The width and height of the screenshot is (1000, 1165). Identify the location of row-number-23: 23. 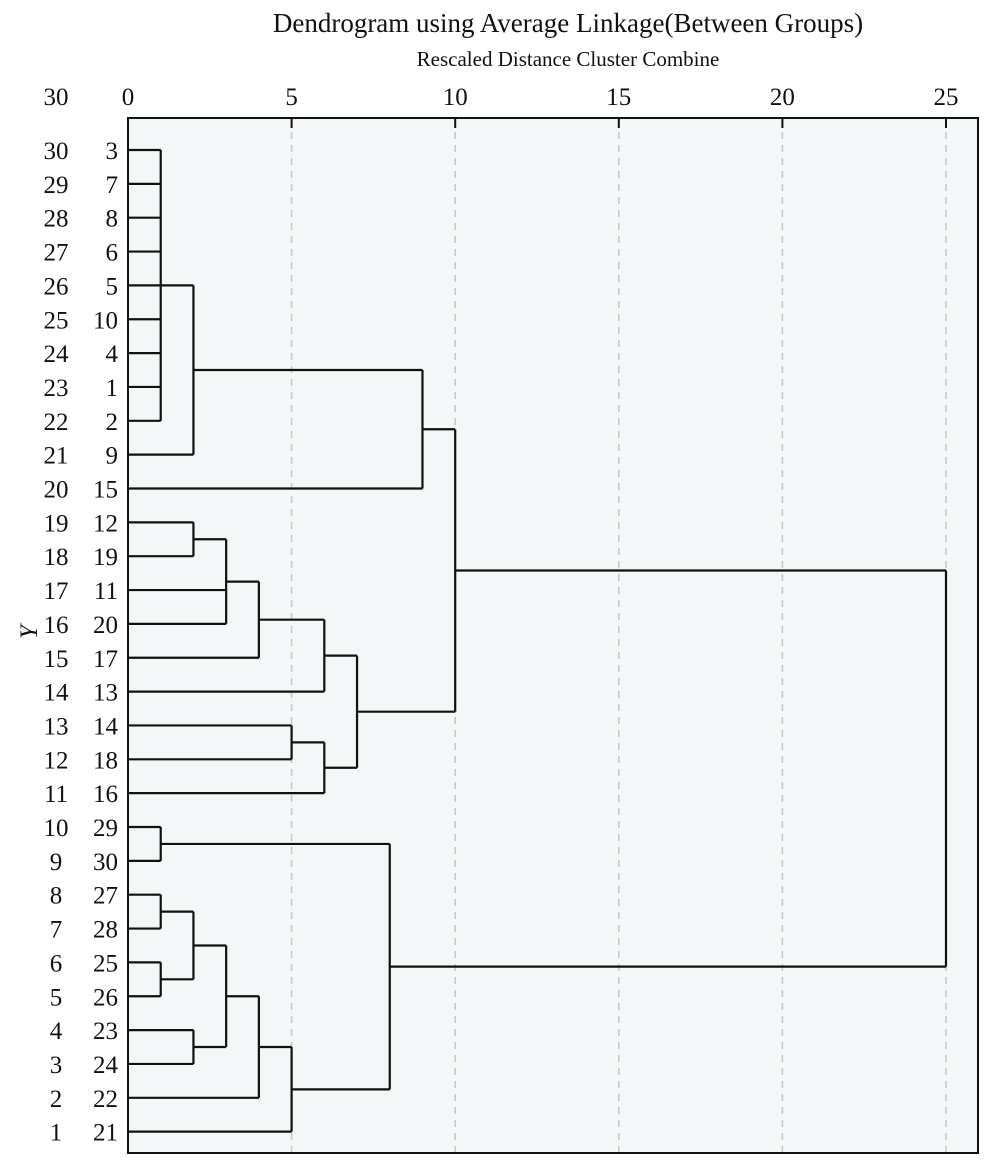
(56, 388).